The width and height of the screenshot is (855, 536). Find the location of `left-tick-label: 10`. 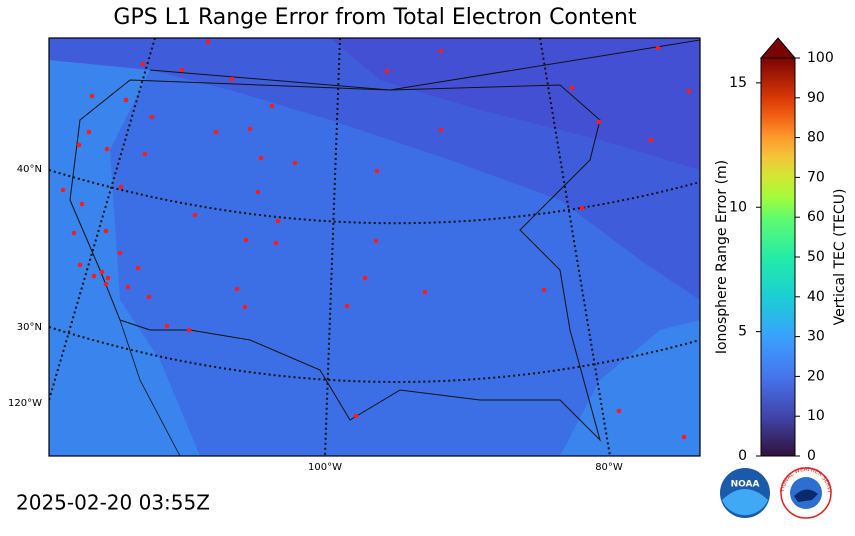

left-tick-label: 10 is located at coordinates (738, 207).